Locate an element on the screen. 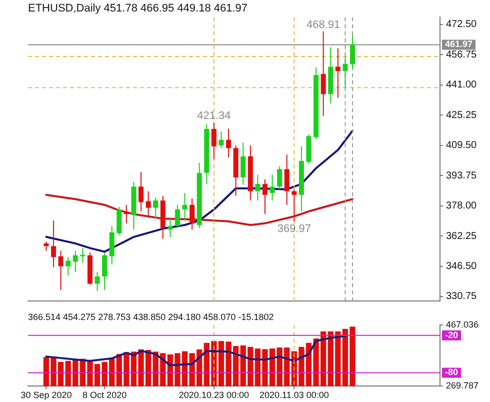 The height and width of the screenshot is (402, 490). y-tick-label: 330.75 is located at coordinates (462, 296).